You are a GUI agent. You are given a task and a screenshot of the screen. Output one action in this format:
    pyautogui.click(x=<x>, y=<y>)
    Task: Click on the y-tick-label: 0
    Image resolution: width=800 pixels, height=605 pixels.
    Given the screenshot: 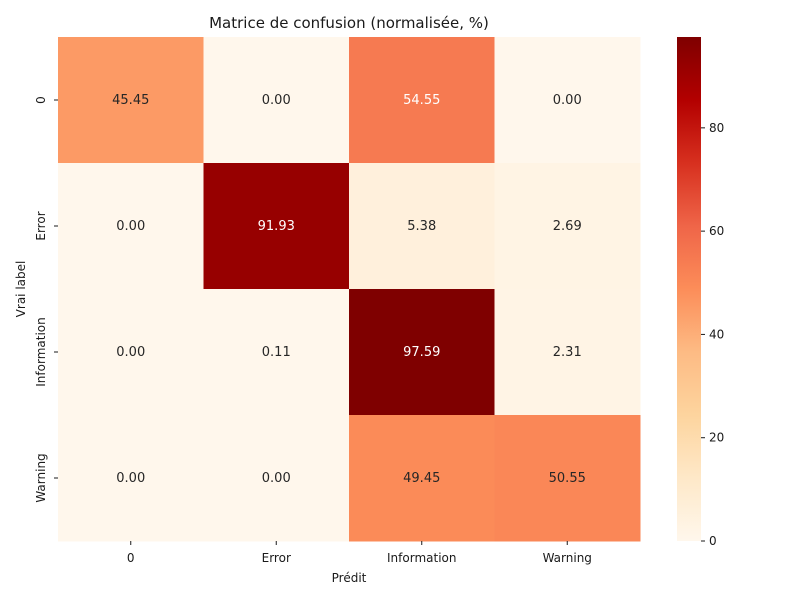 What is the action you would take?
    pyautogui.click(x=41, y=100)
    